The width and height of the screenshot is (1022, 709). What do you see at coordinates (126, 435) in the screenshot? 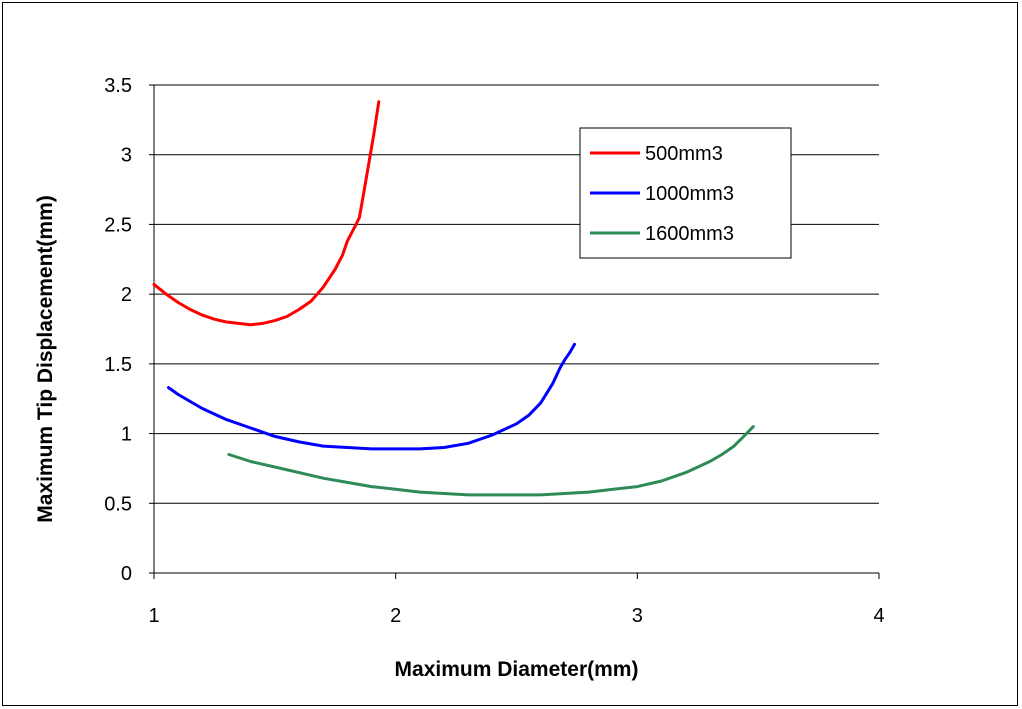
I see `y-tick-label: 1` at bounding box center [126, 435].